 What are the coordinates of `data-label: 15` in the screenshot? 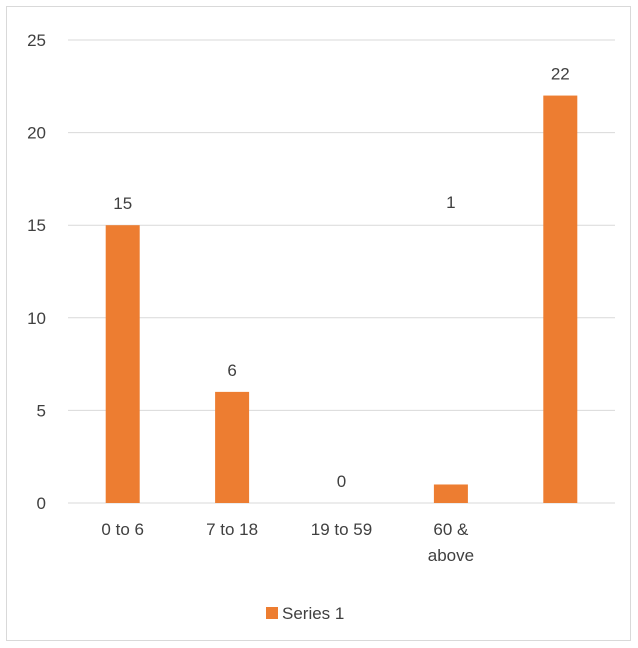 It's located at (122, 203).